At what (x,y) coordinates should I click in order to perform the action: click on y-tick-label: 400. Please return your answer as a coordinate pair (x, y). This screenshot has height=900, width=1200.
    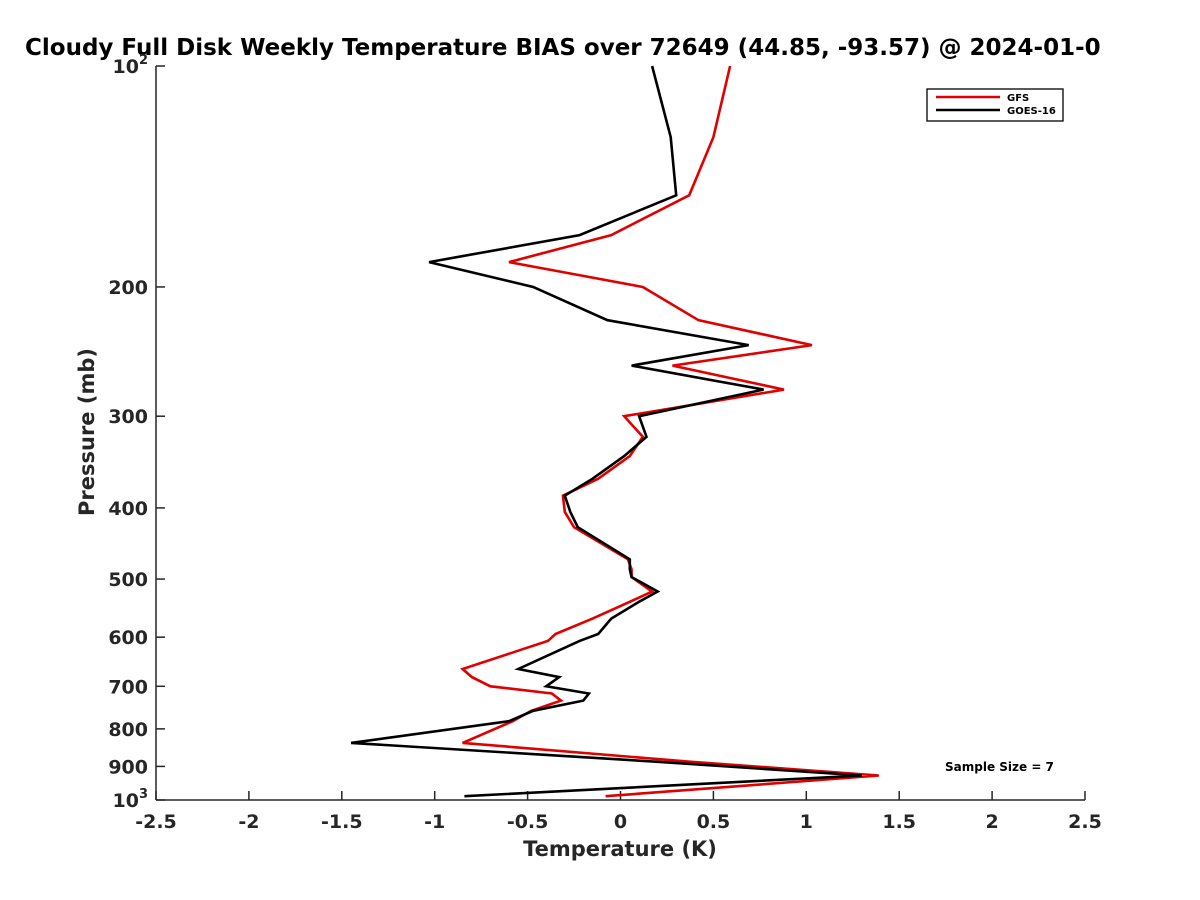
    Looking at the image, I should click on (128, 509).